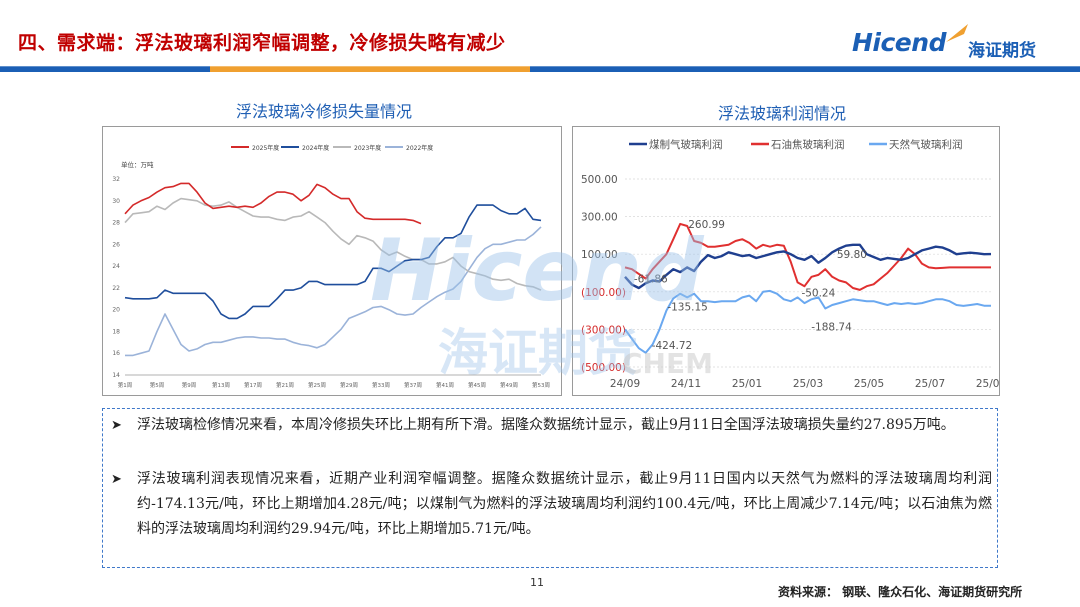 Image resolution: width=1080 pixels, height=607 pixels. I want to click on legend-label-3: 2023年度, so click(367, 148).